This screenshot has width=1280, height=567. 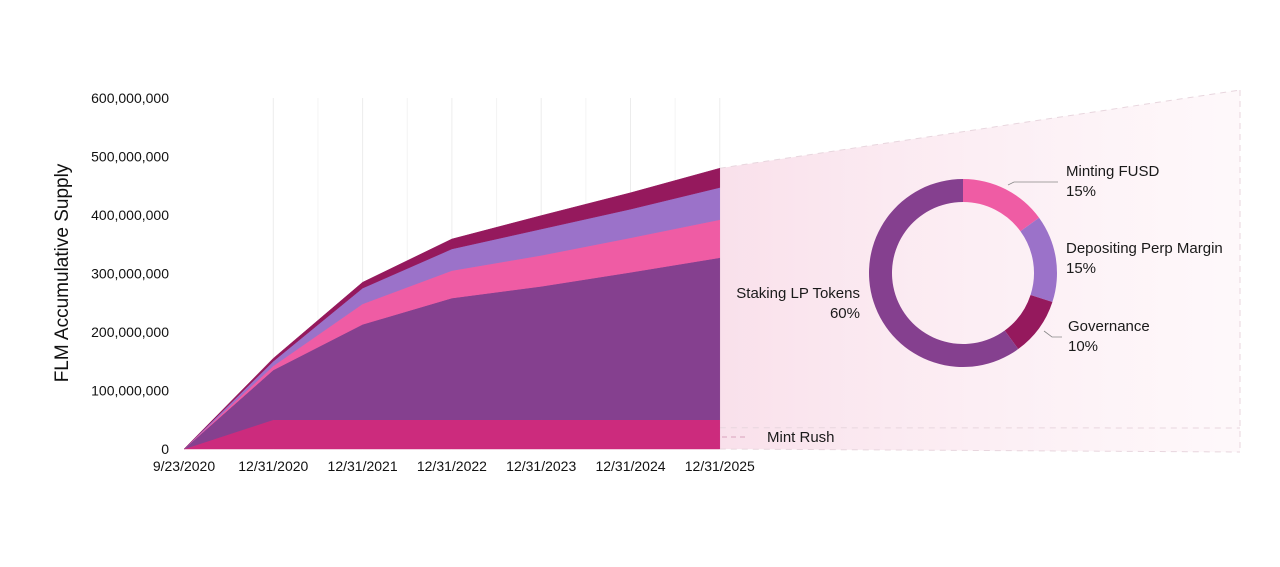 What do you see at coordinates (130, 391) in the screenshot?
I see `y-tick-label: 100,000,000` at bounding box center [130, 391].